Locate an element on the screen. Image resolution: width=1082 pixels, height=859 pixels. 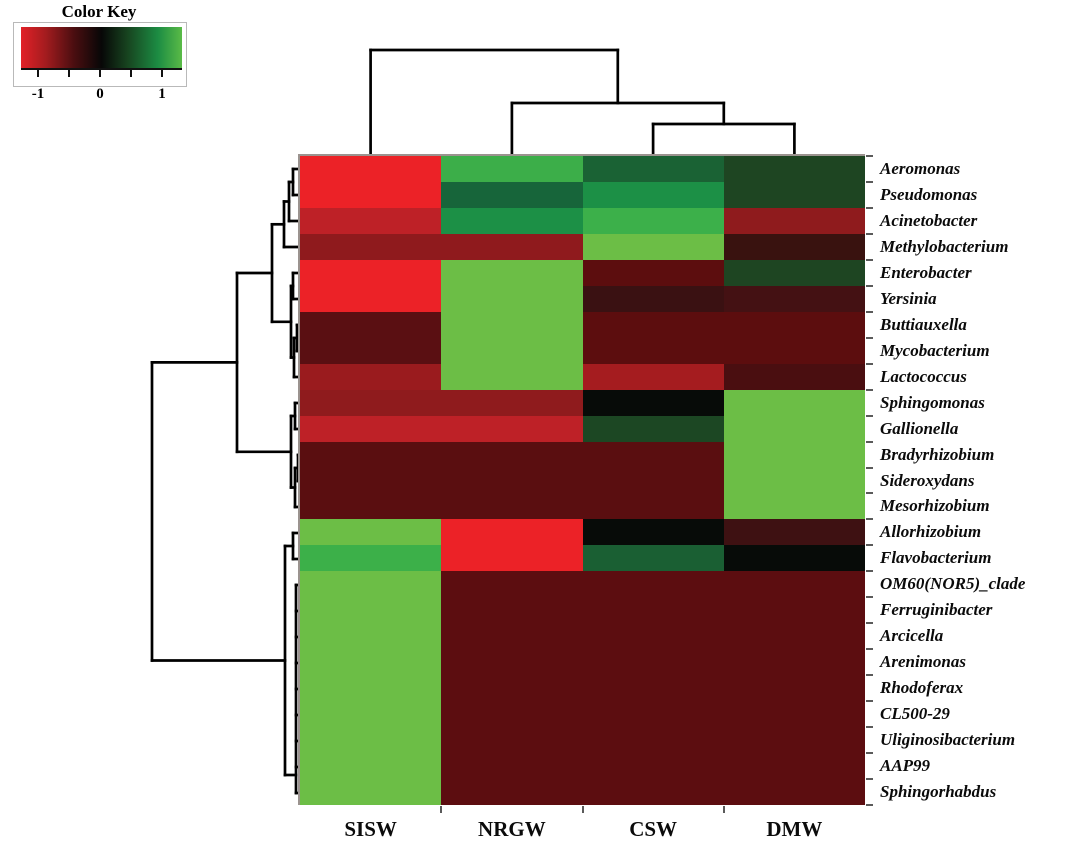
column-label-DMW: DMW is located at coordinates (794, 829).